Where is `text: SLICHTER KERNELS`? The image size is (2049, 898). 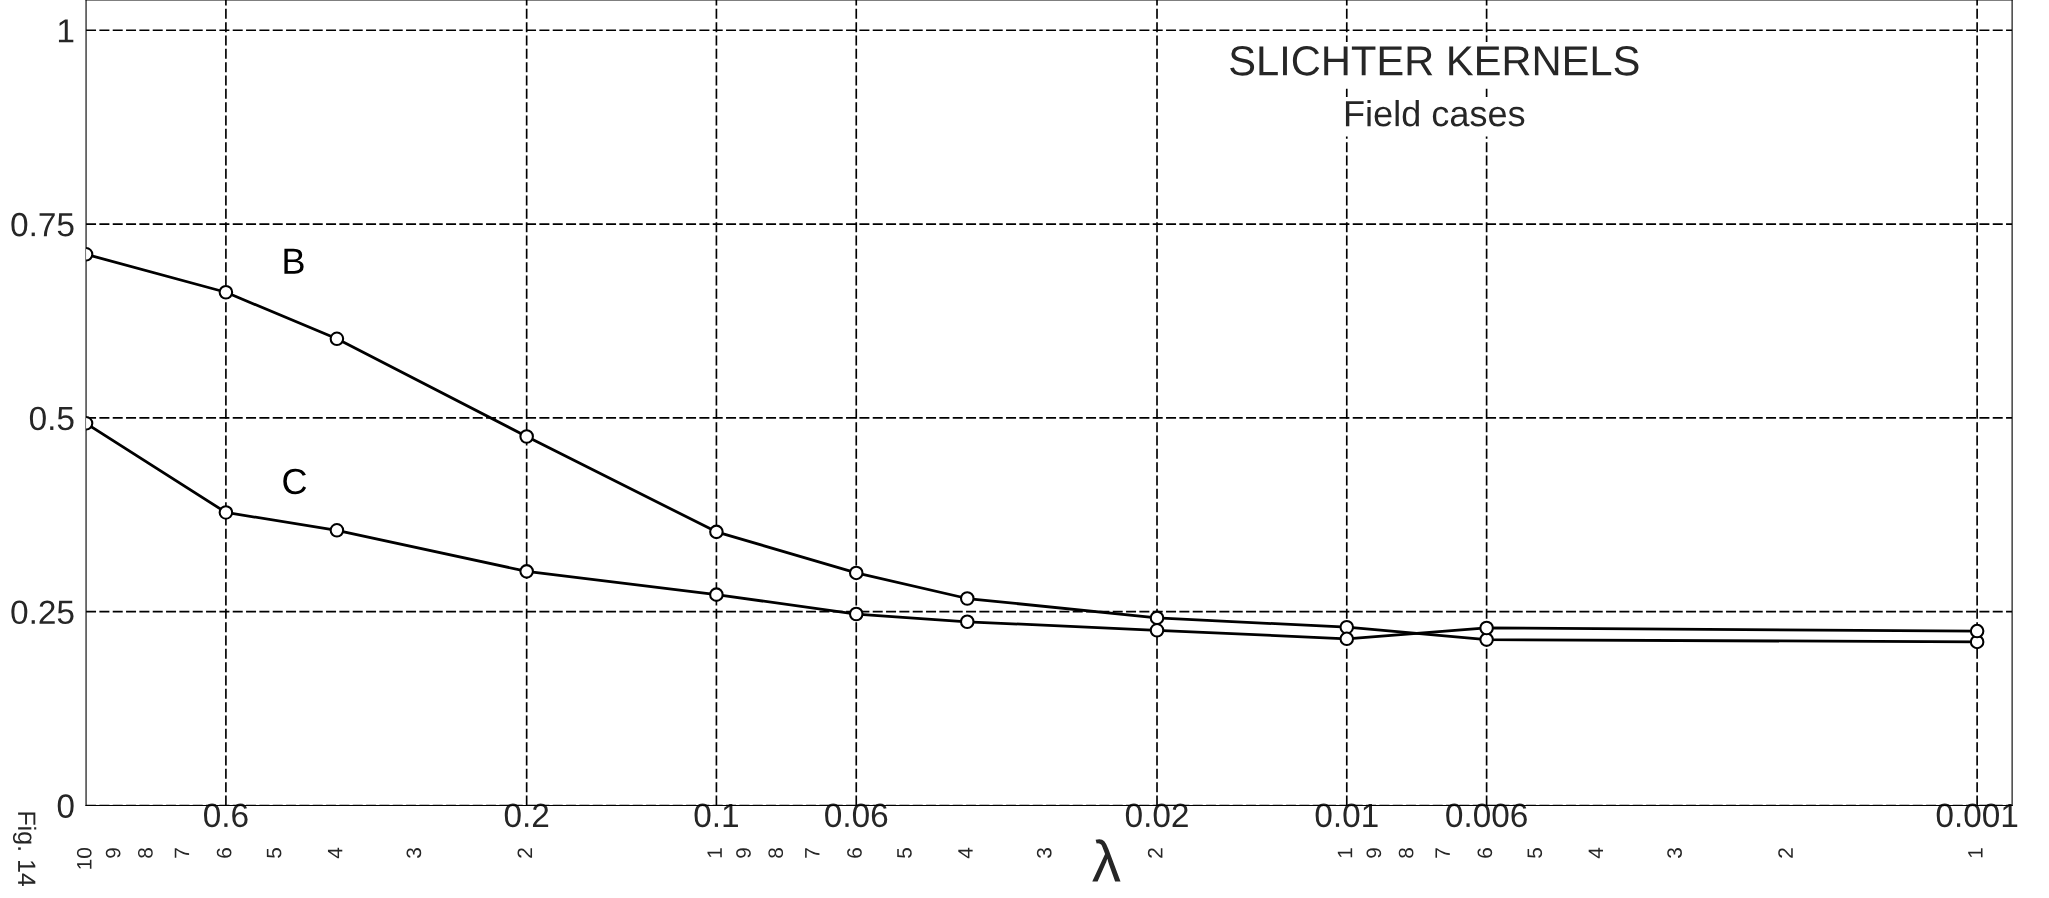
text: SLICHTER KERNELS is located at coordinates (1434, 61).